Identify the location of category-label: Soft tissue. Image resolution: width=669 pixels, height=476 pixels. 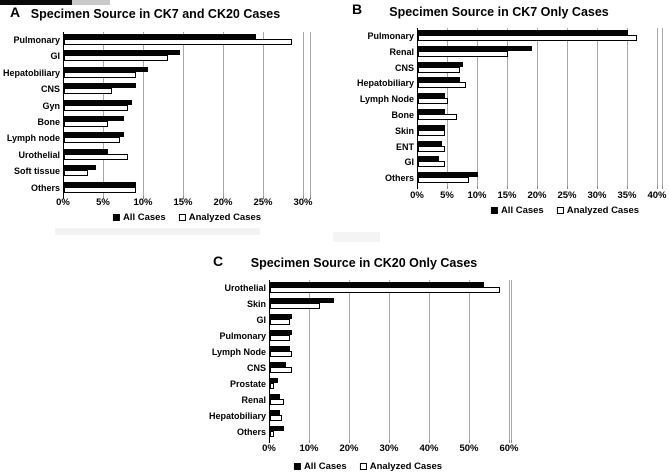
(36, 171).